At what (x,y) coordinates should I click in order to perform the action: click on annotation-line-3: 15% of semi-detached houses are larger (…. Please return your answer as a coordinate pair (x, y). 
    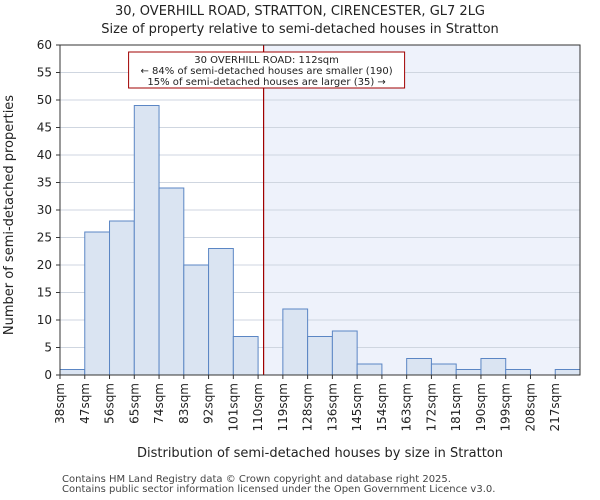
    Looking at the image, I should click on (266, 82).